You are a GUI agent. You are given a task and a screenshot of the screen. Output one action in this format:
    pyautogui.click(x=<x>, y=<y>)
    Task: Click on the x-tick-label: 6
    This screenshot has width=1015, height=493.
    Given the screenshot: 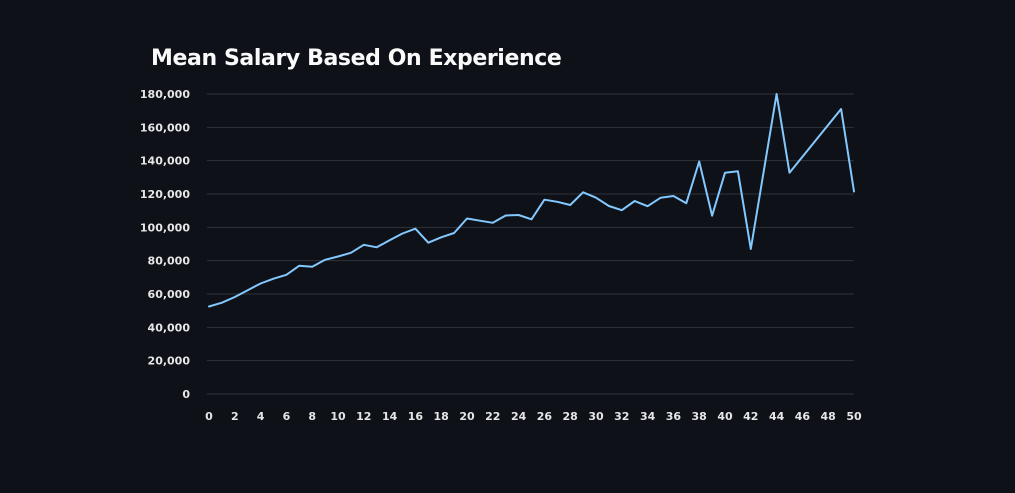 What is the action you would take?
    pyautogui.click(x=287, y=416)
    